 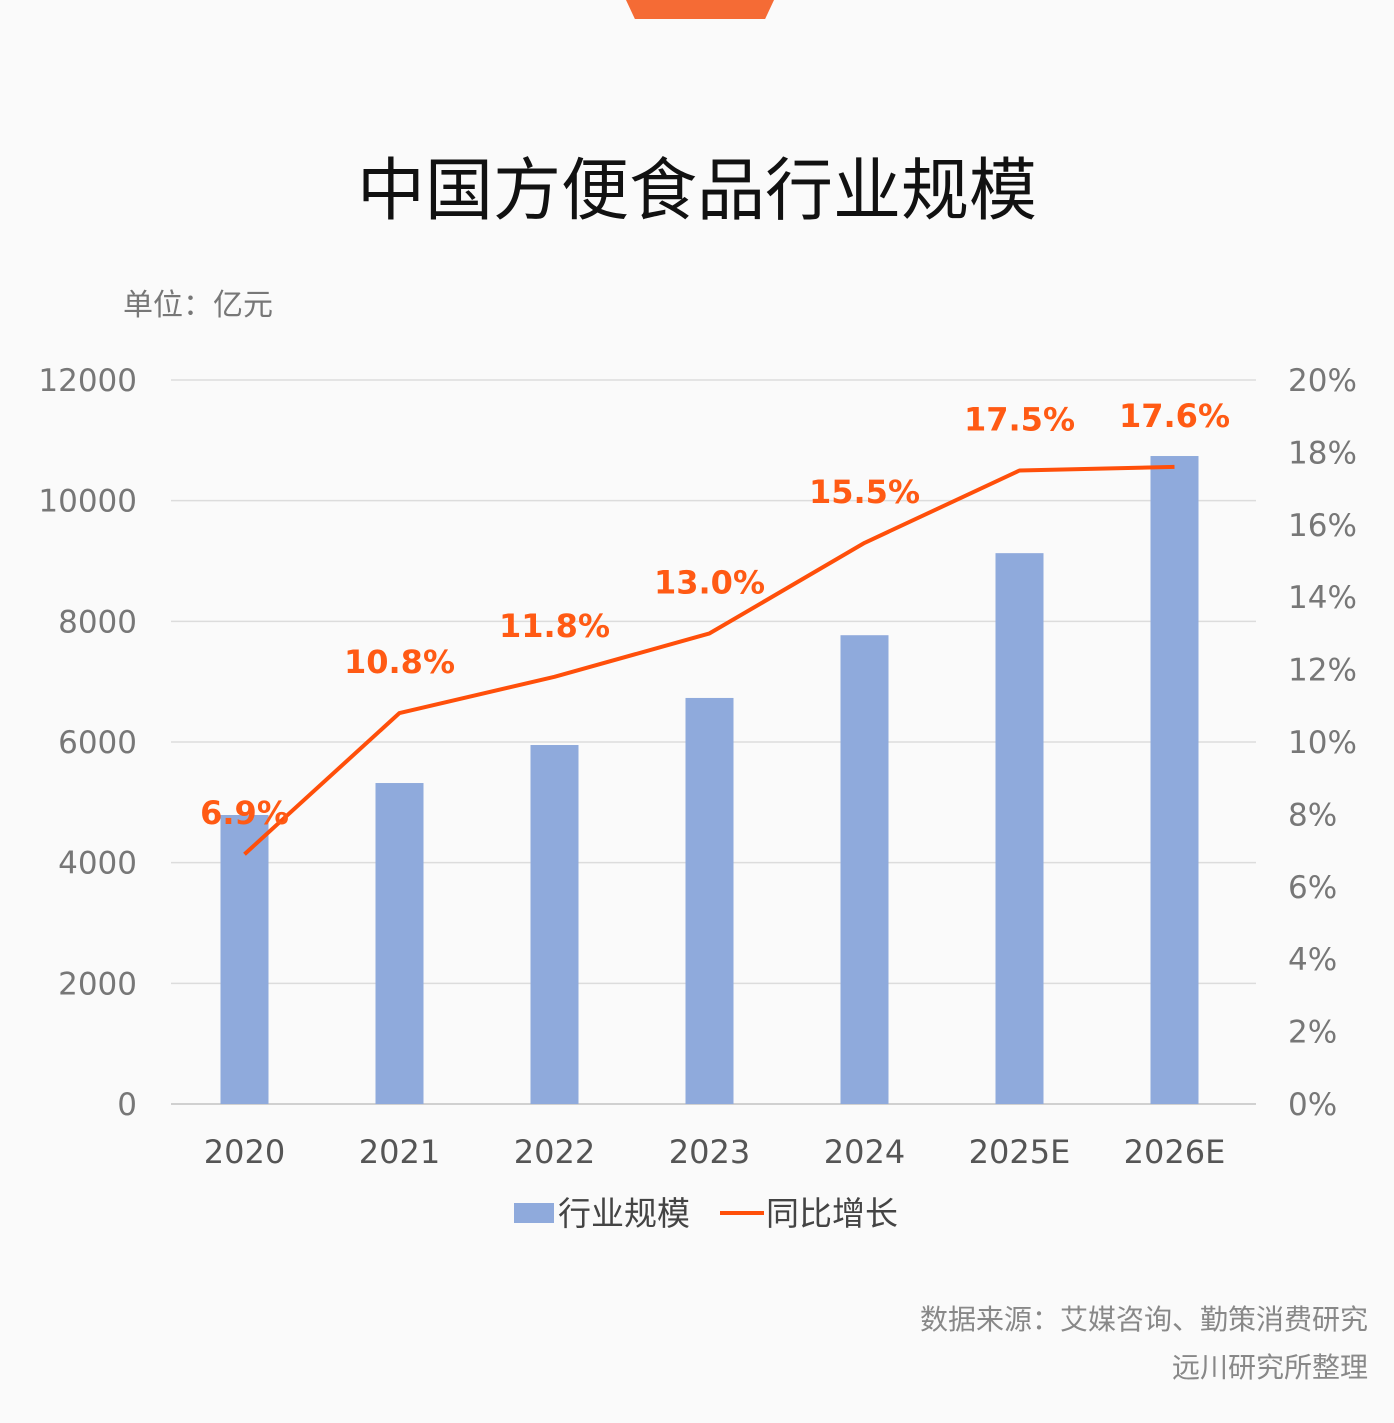 What do you see at coordinates (1312, 888) in the screenshot?
I see `right-tick-label: 6%` at bounding box center [1312, 888].